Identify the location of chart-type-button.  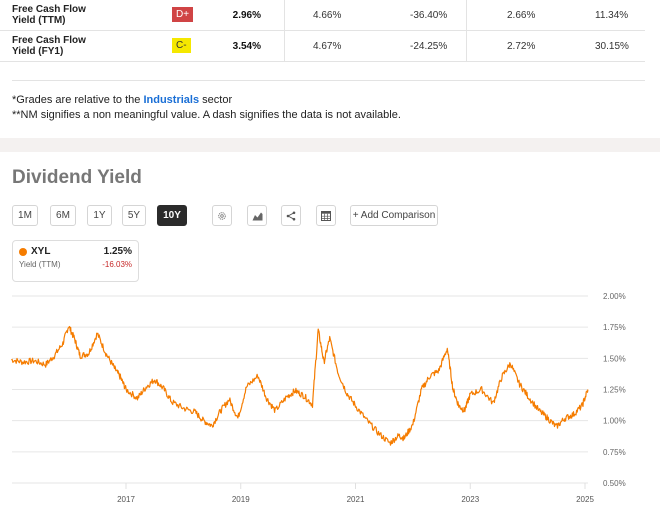
(257, 215).